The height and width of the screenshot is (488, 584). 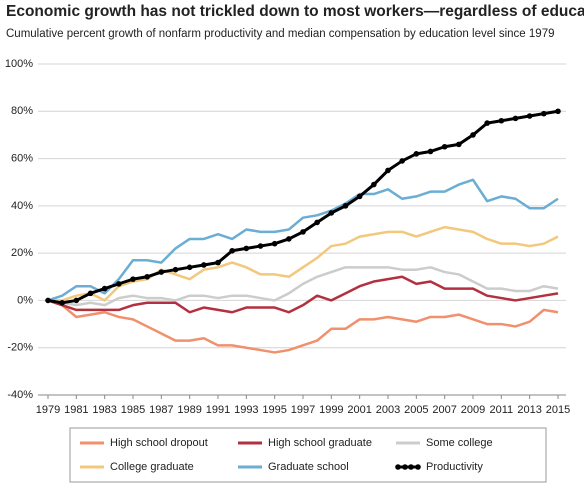 I want to click on legend-label: Productivity, so click(x=454, y=467).